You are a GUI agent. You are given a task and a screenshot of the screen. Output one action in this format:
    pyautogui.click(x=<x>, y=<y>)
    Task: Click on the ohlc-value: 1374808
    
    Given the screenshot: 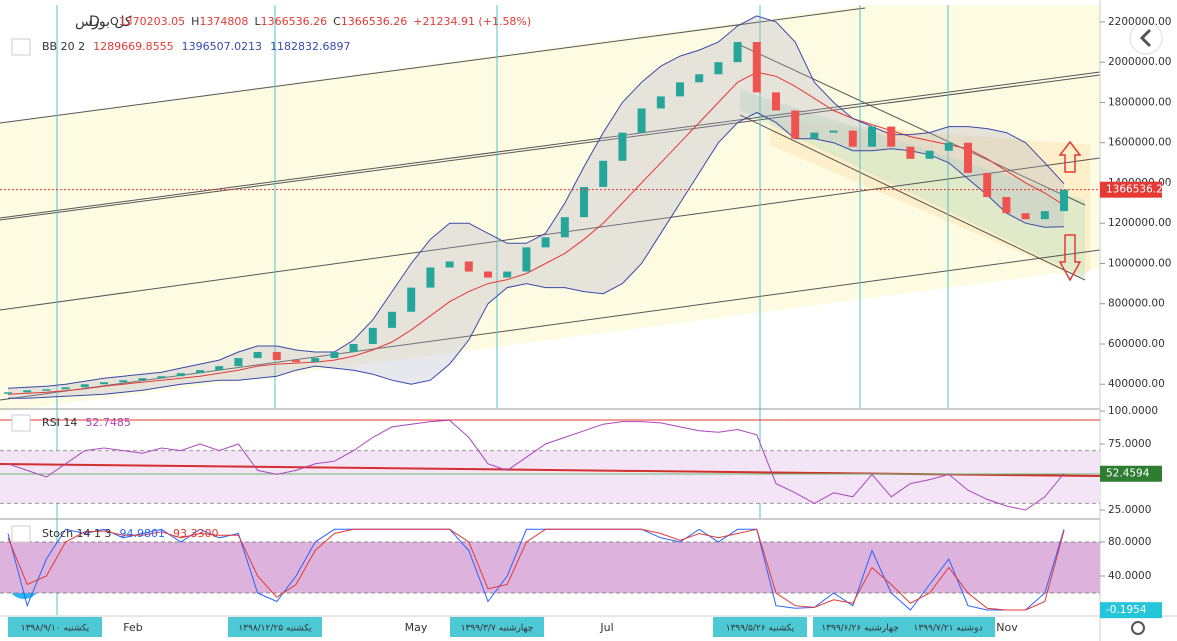 What is the action you would take?
    pyautogui.click(x=223, y=21)
    